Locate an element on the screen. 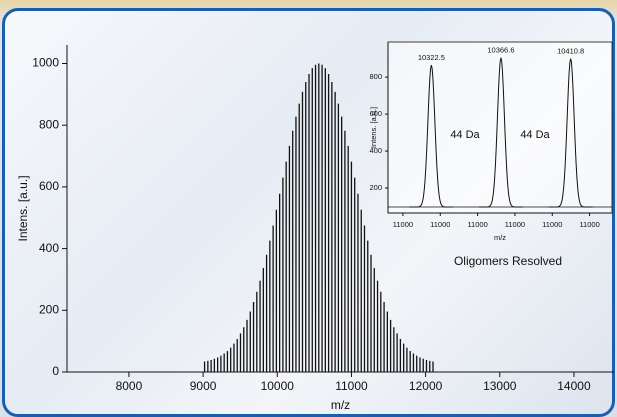 The height and width of the screenshot is (417, 617). peak-label: 10322.5 is located at coordinates (431, 57).